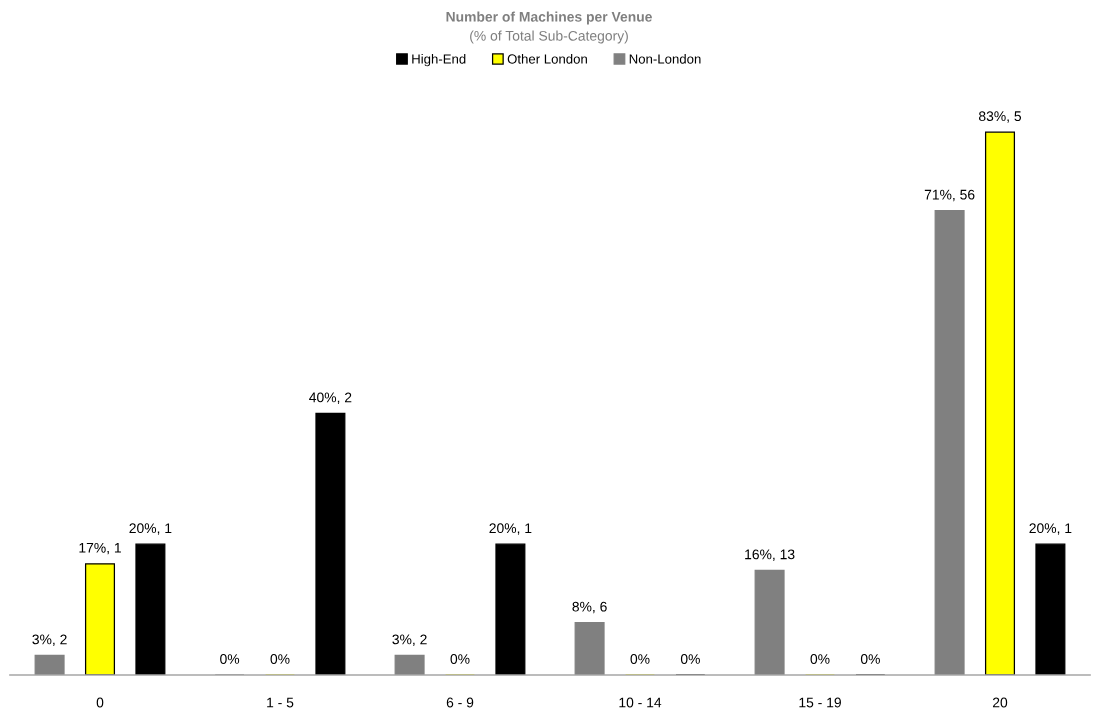 Image resolution: width=1098 pixels, height=713 pixels. What do you see at coordinates (460, 702) in the screenshot?
I see `x-tick-label: 6 - 9` at bounding box center [460, 702].